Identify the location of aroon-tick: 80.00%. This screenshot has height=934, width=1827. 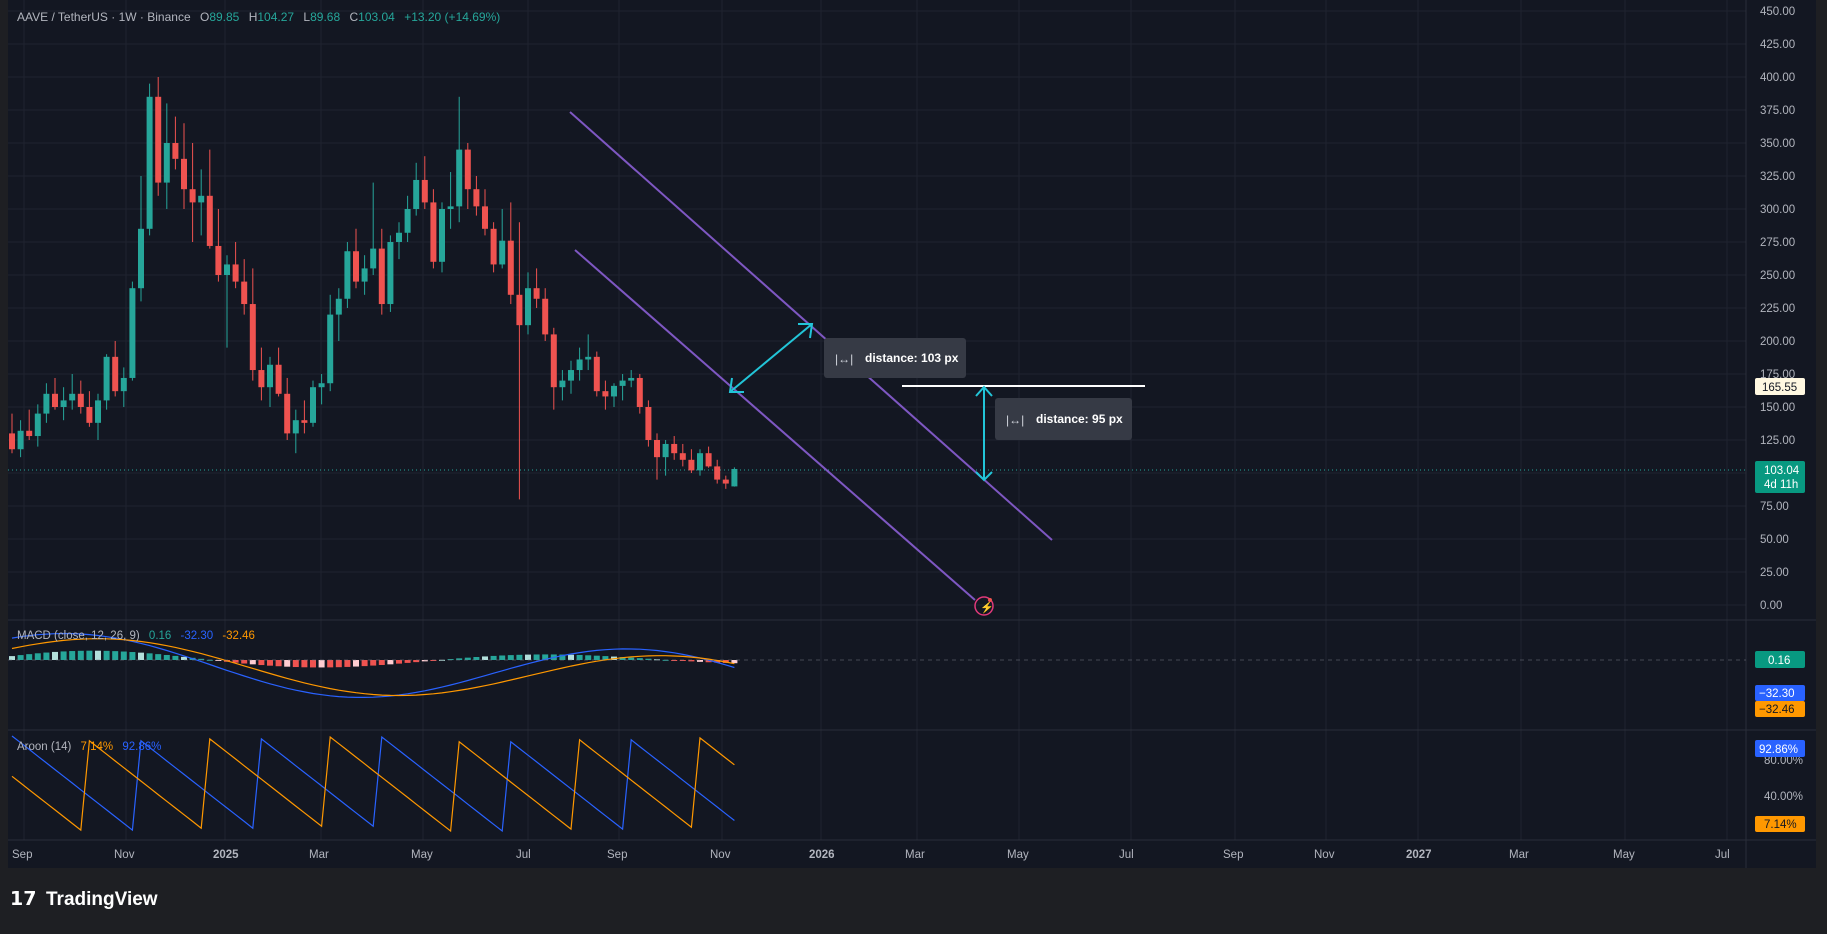
(1783, 761).